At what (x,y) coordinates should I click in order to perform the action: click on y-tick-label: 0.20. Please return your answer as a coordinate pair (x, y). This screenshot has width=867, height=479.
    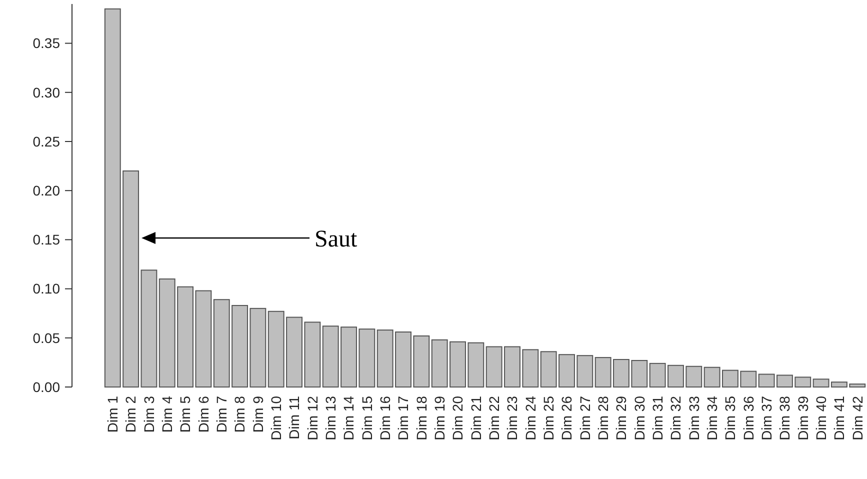
    Looking at the image, I should click on (46, 190).